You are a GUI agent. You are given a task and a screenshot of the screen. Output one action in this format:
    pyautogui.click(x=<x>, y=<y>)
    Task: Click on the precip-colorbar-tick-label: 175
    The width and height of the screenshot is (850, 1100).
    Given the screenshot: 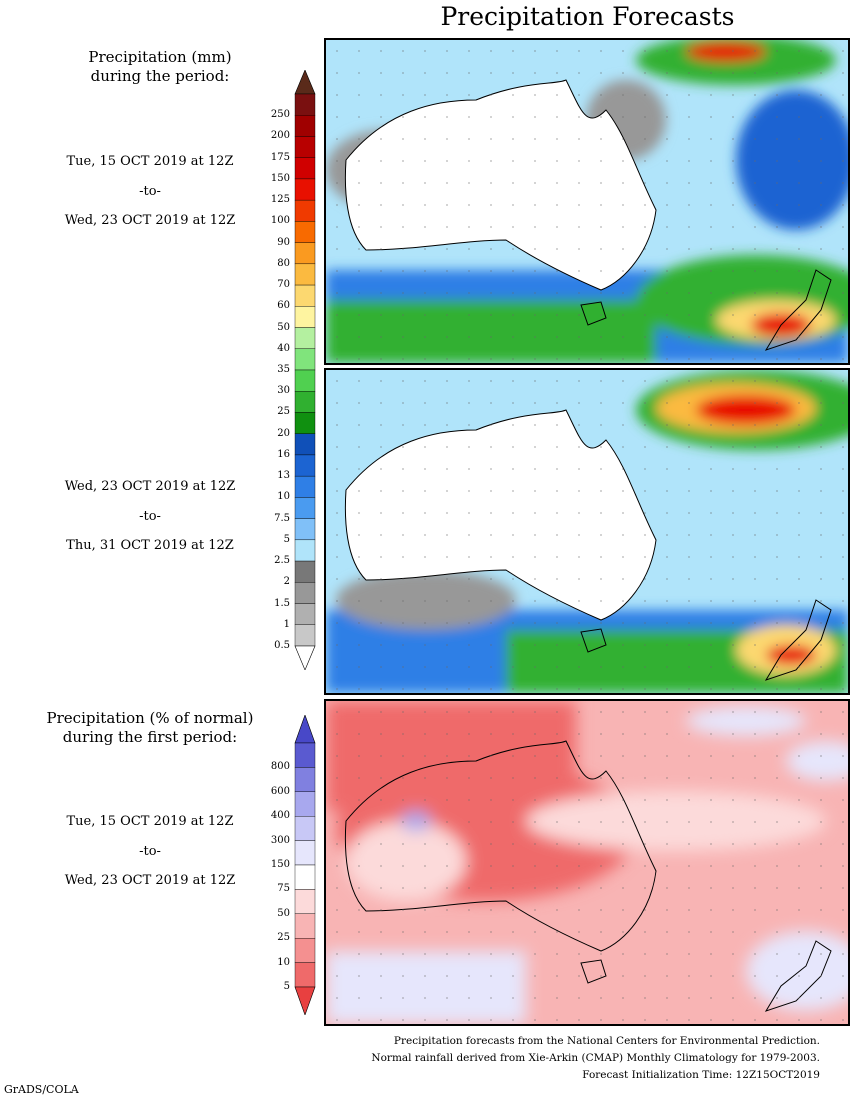 What is the action you would take?
    pyautogui.click(x=280, y=157)
    